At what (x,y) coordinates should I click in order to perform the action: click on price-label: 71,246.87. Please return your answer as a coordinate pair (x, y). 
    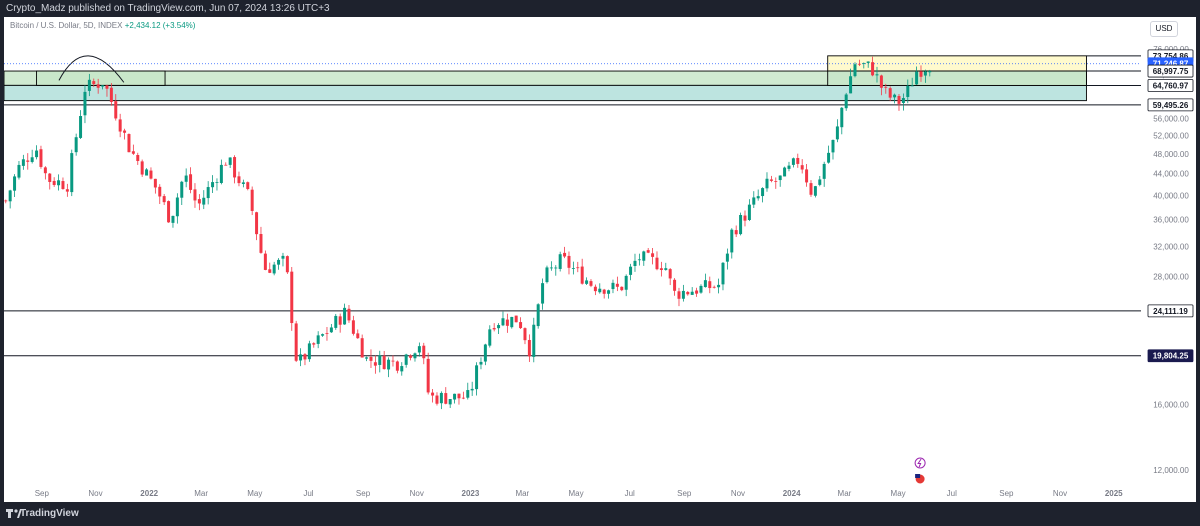
    Looking at the image, I should click on (1171, 64).